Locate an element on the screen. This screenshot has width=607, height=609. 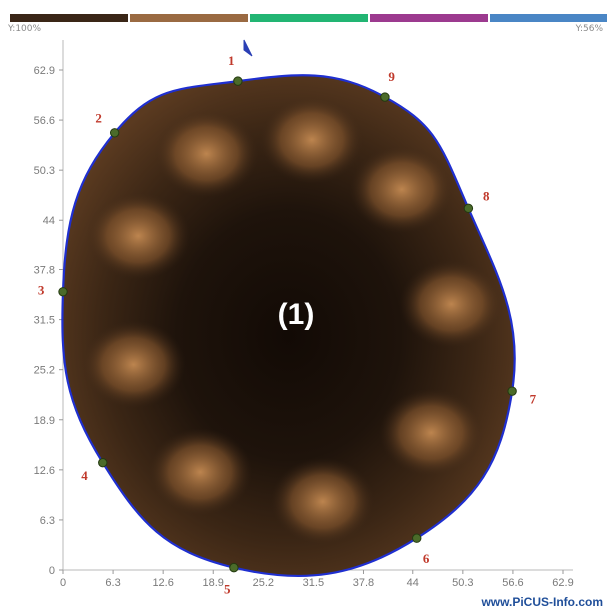
y-tick-label: 62.9 is located at coordinates (44, 71).